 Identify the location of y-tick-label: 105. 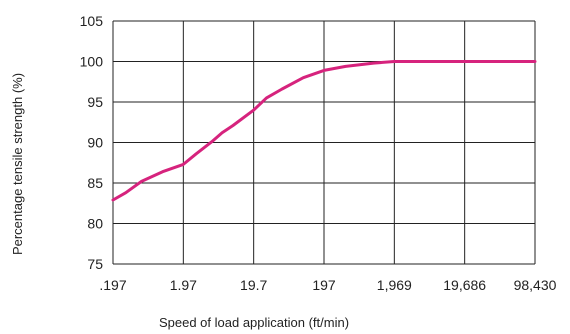
(92, 21).